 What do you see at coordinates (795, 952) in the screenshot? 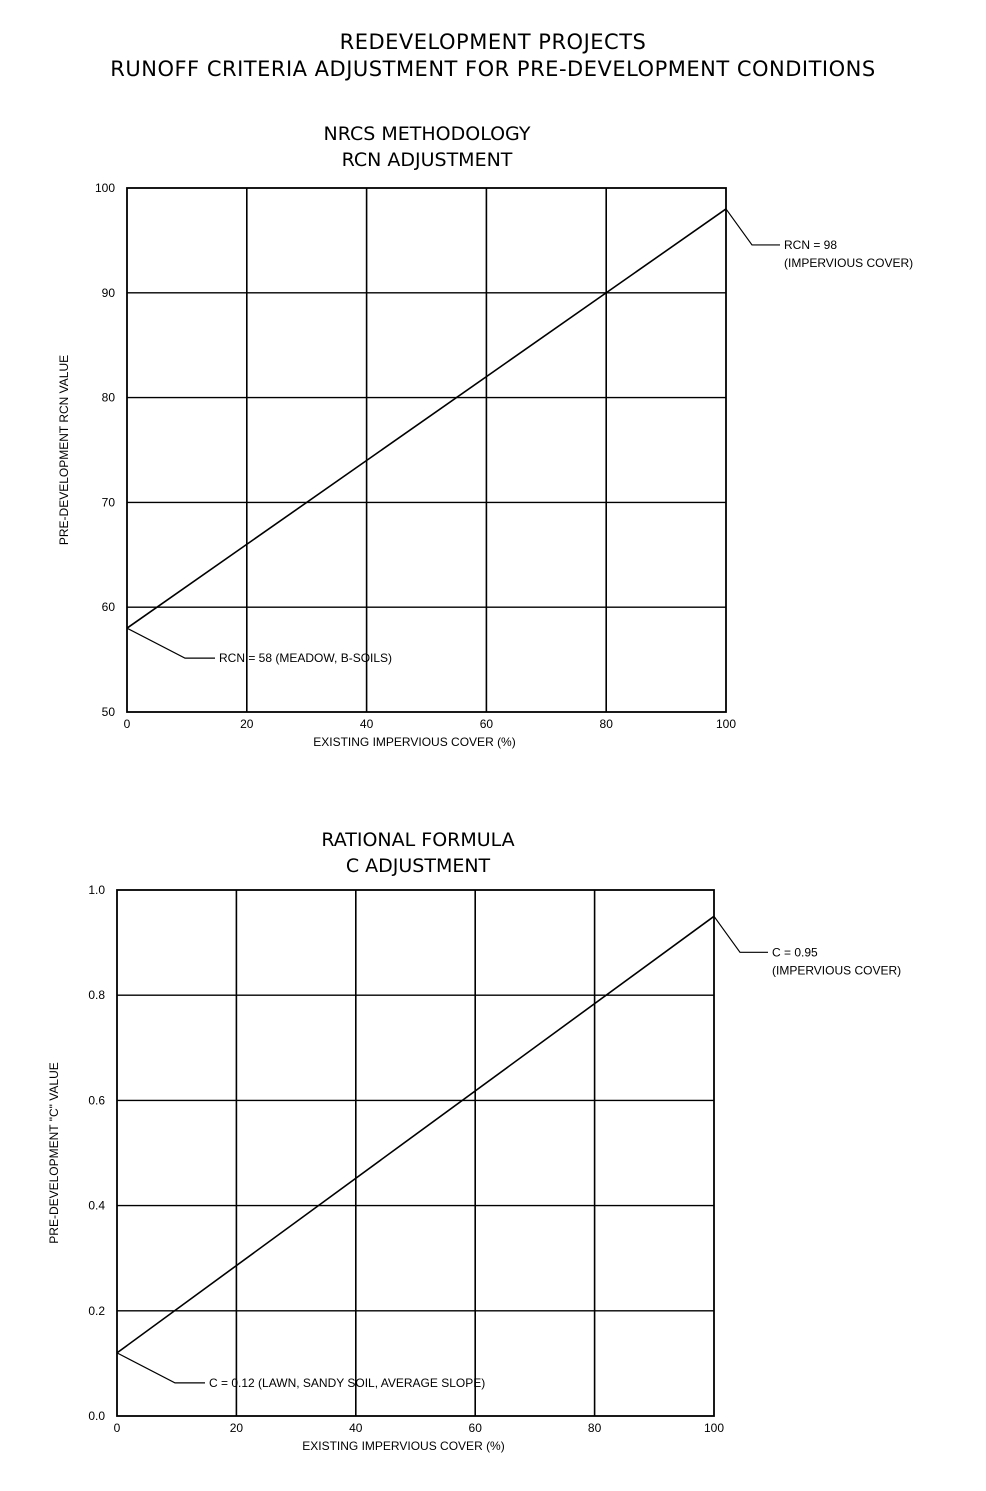
I see `annotation-end-label: C = 0.95` at bounding box center [795, 952].